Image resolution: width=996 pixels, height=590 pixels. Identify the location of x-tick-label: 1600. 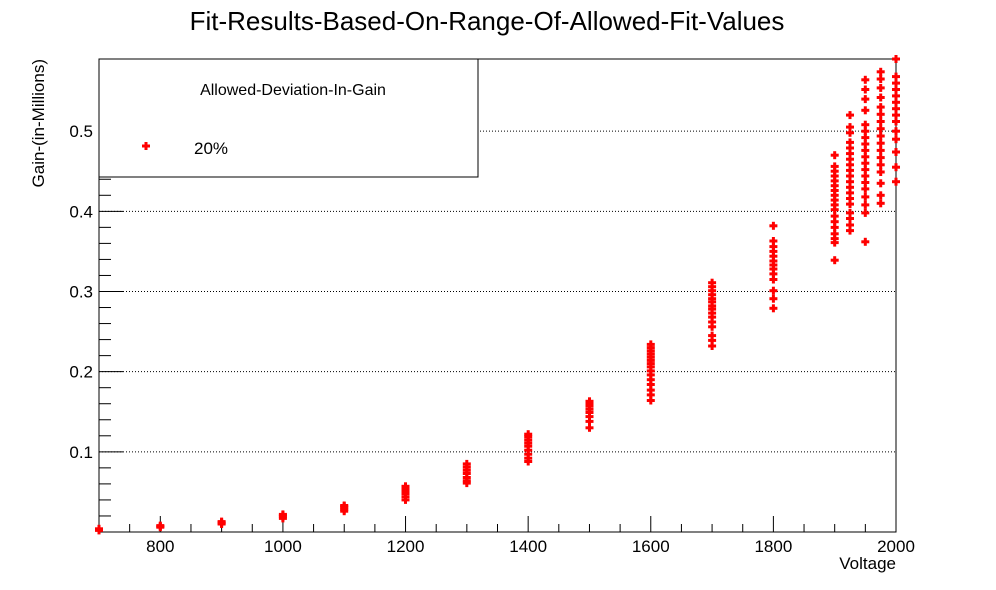
(651, 546).